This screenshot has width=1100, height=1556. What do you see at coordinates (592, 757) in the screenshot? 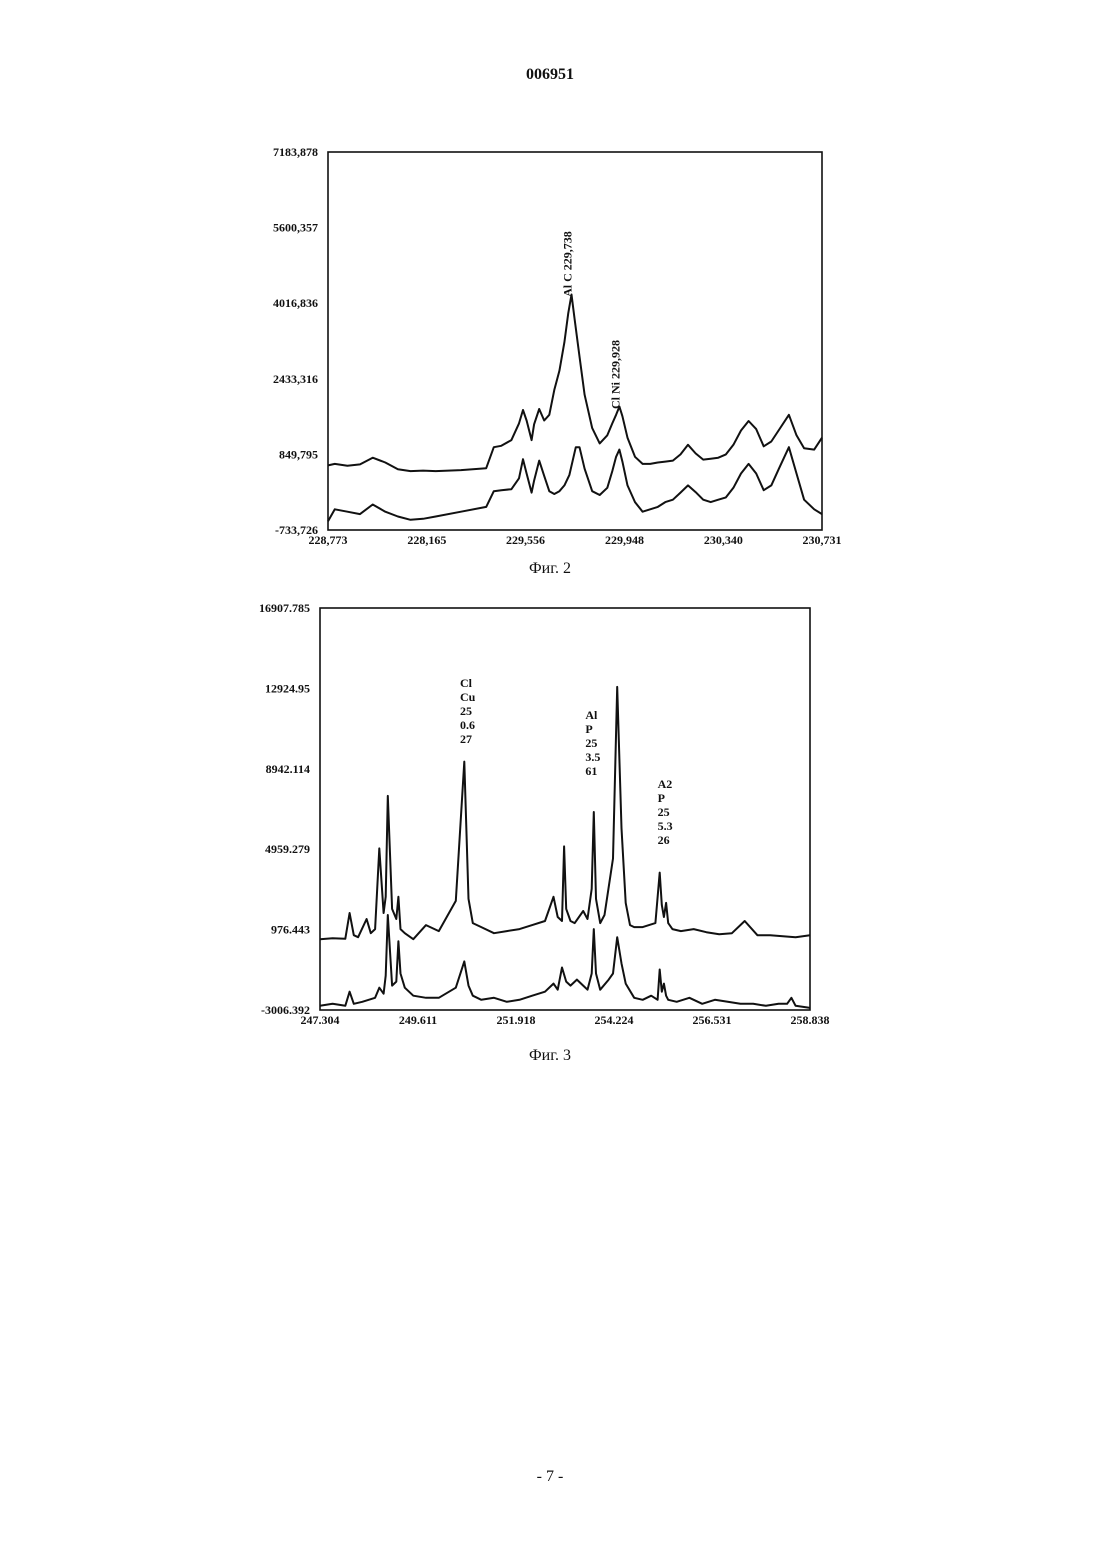
I see `peak-annotation-line: 3.5` at bounding box center [592, 757].